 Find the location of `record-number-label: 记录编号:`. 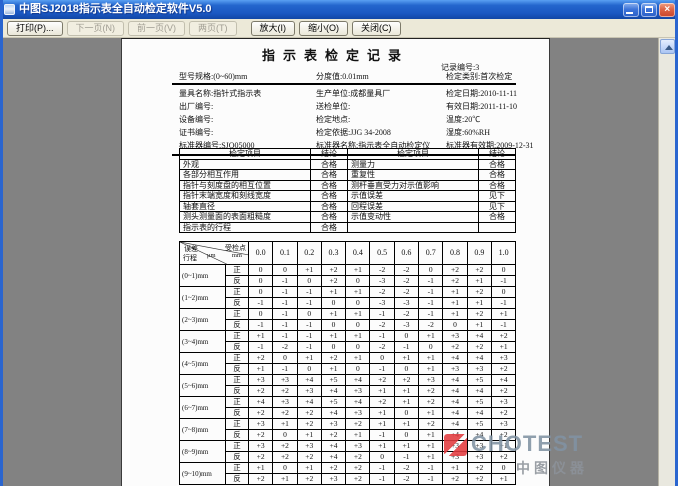

record-number-label: 记录编号: is located at coordinates (458, 67).